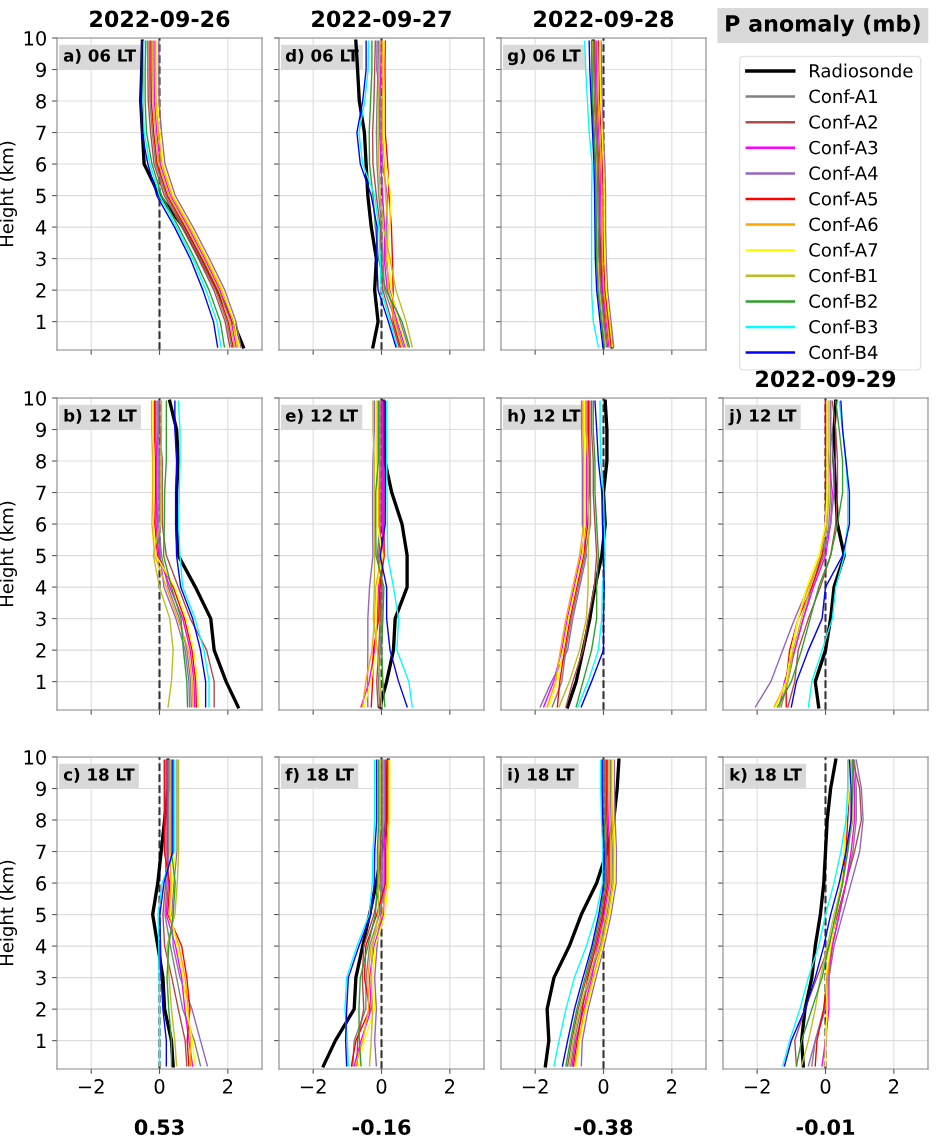 The height and width of the screenshot is (1147, 939). I want to click on annotation: k) 18 LT, so click(766, 775).